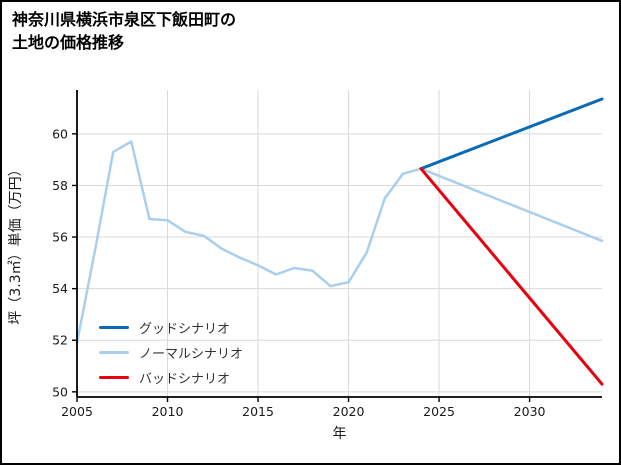 The width and height of the screenshot is (621, 465). What do you see at coordinates (60, 185) in the screenshot?
I see `y-tick-label: 58` at bounding box center [60, 185].